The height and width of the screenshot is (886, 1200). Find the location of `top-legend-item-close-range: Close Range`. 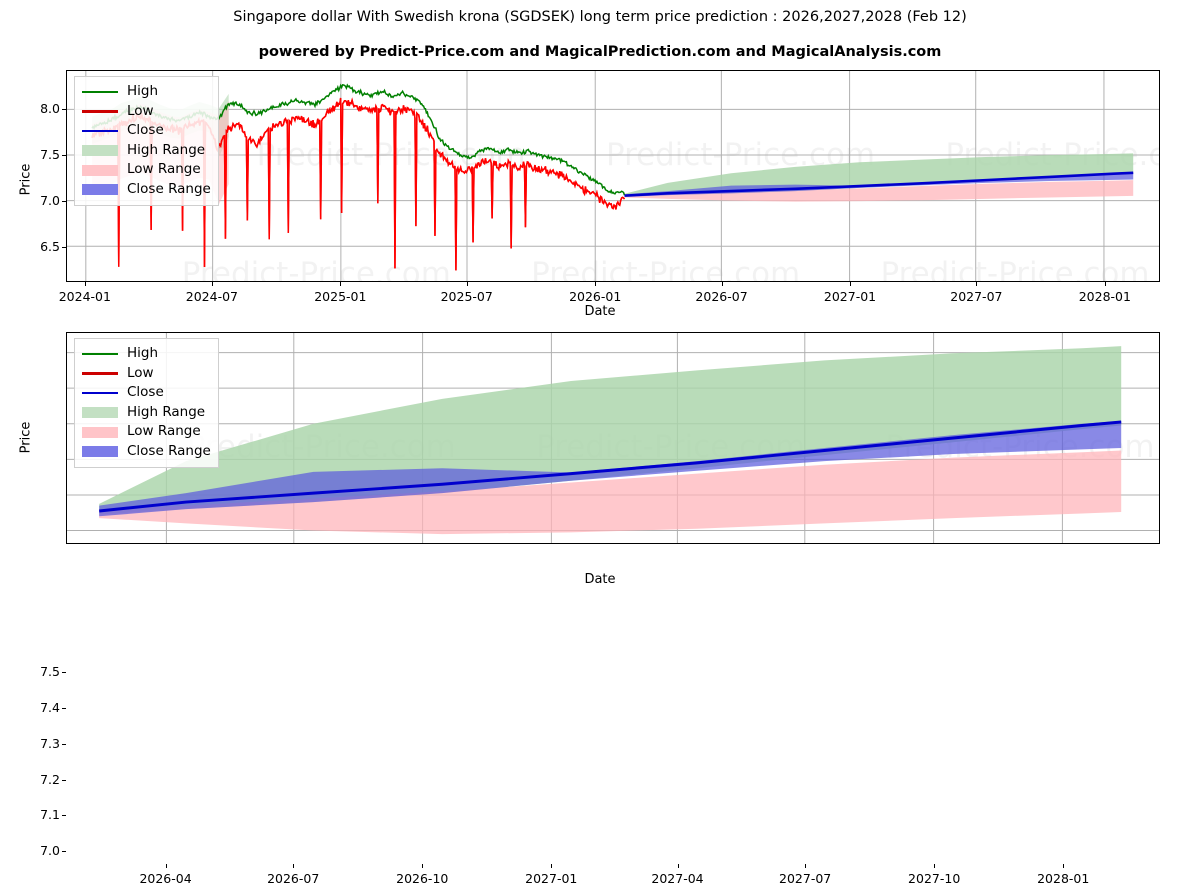

top-legend-item-close-range: Close Range is located at coordinates (146, 190).